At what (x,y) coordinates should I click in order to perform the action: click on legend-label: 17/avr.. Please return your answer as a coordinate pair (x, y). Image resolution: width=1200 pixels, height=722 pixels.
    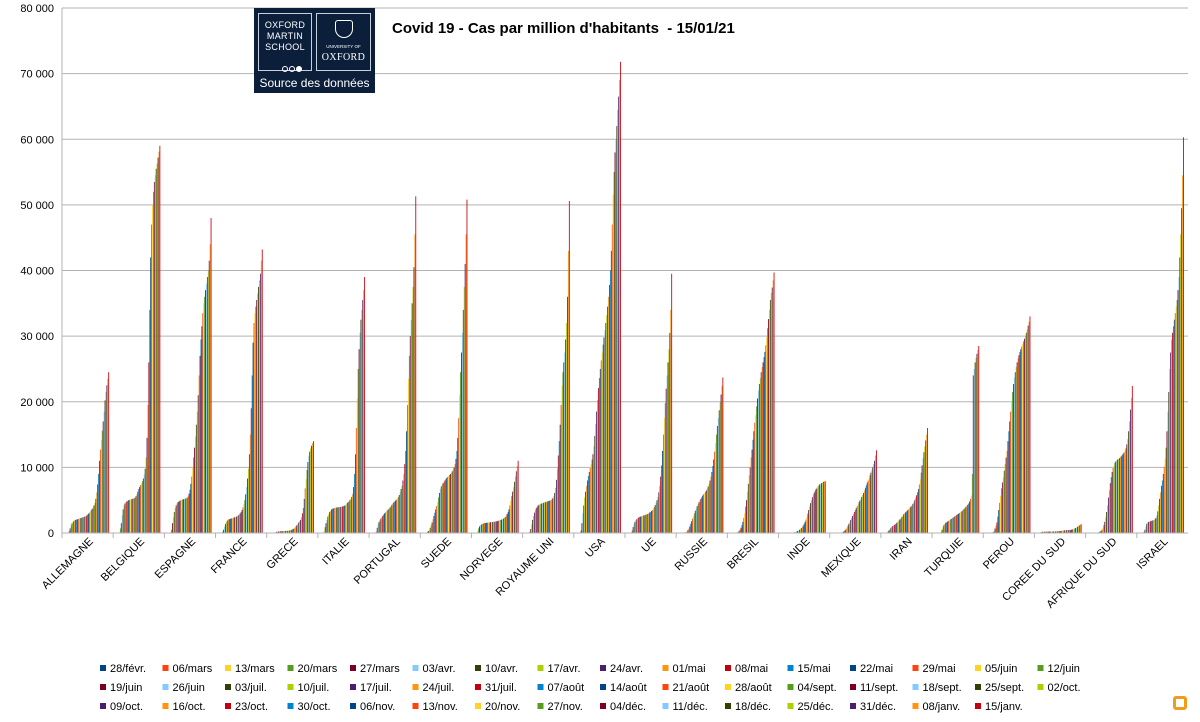
    Looking at the image, I should click on (564, 669).